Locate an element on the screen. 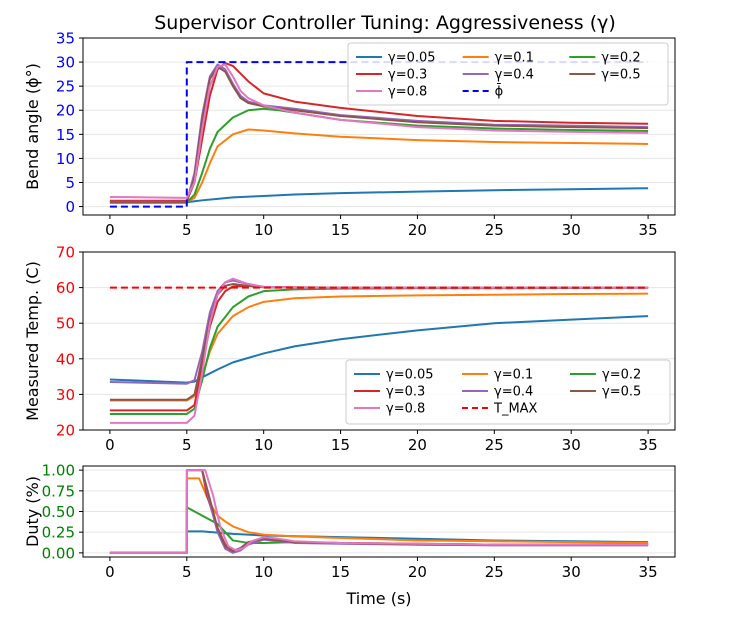  duty-x-tick-label: 35 is located at coordinates (648, 572).